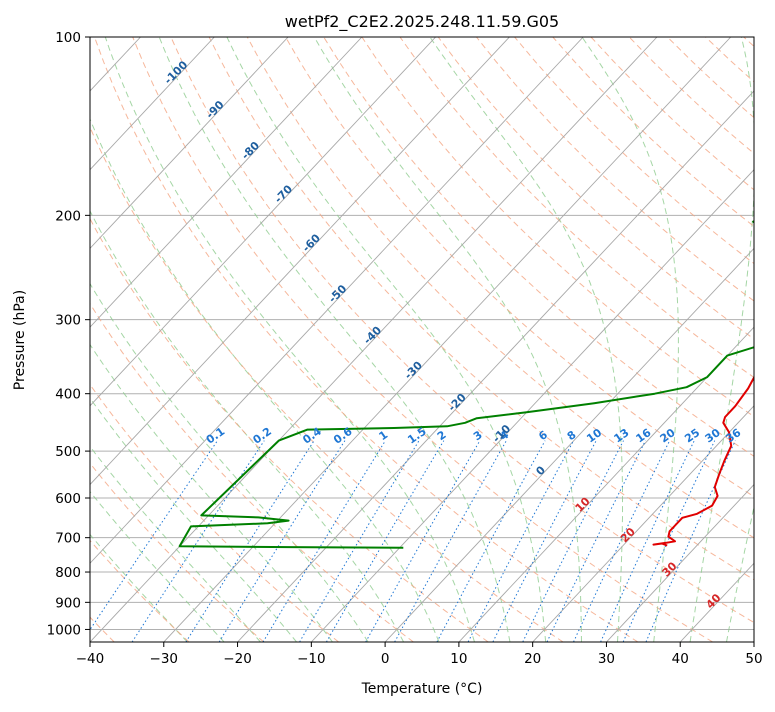 Image resolution: width=775 pixels, height=712 pixels. I want to click on y-axis-label: Pressure (hPa), so click(20, 340).